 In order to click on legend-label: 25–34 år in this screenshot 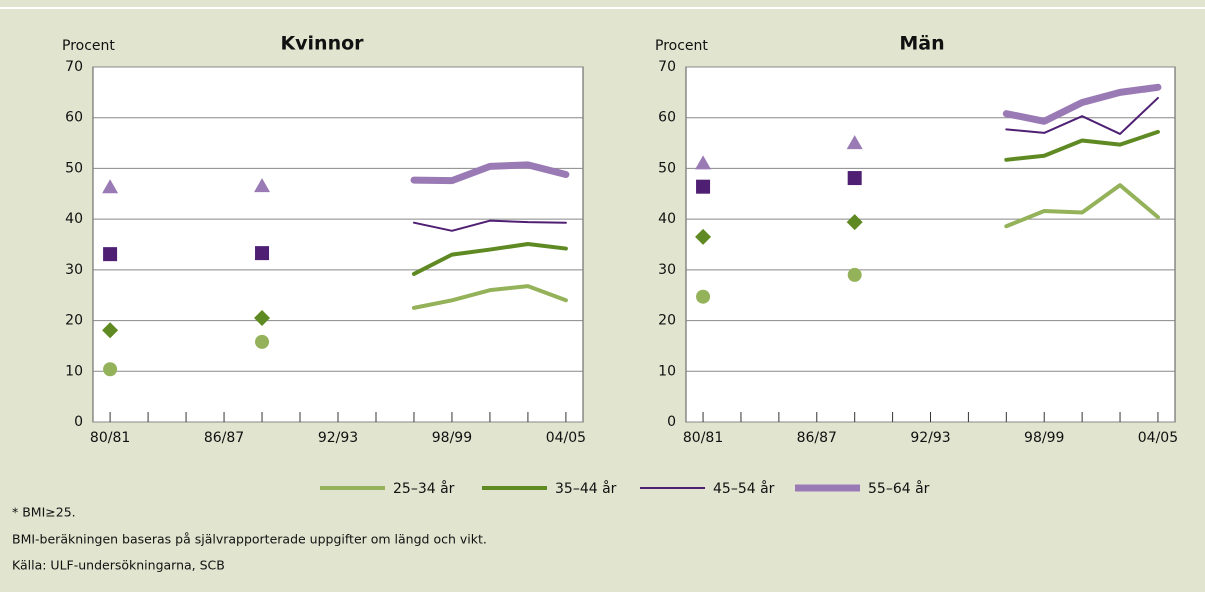, I will do `click(424, 488)`.